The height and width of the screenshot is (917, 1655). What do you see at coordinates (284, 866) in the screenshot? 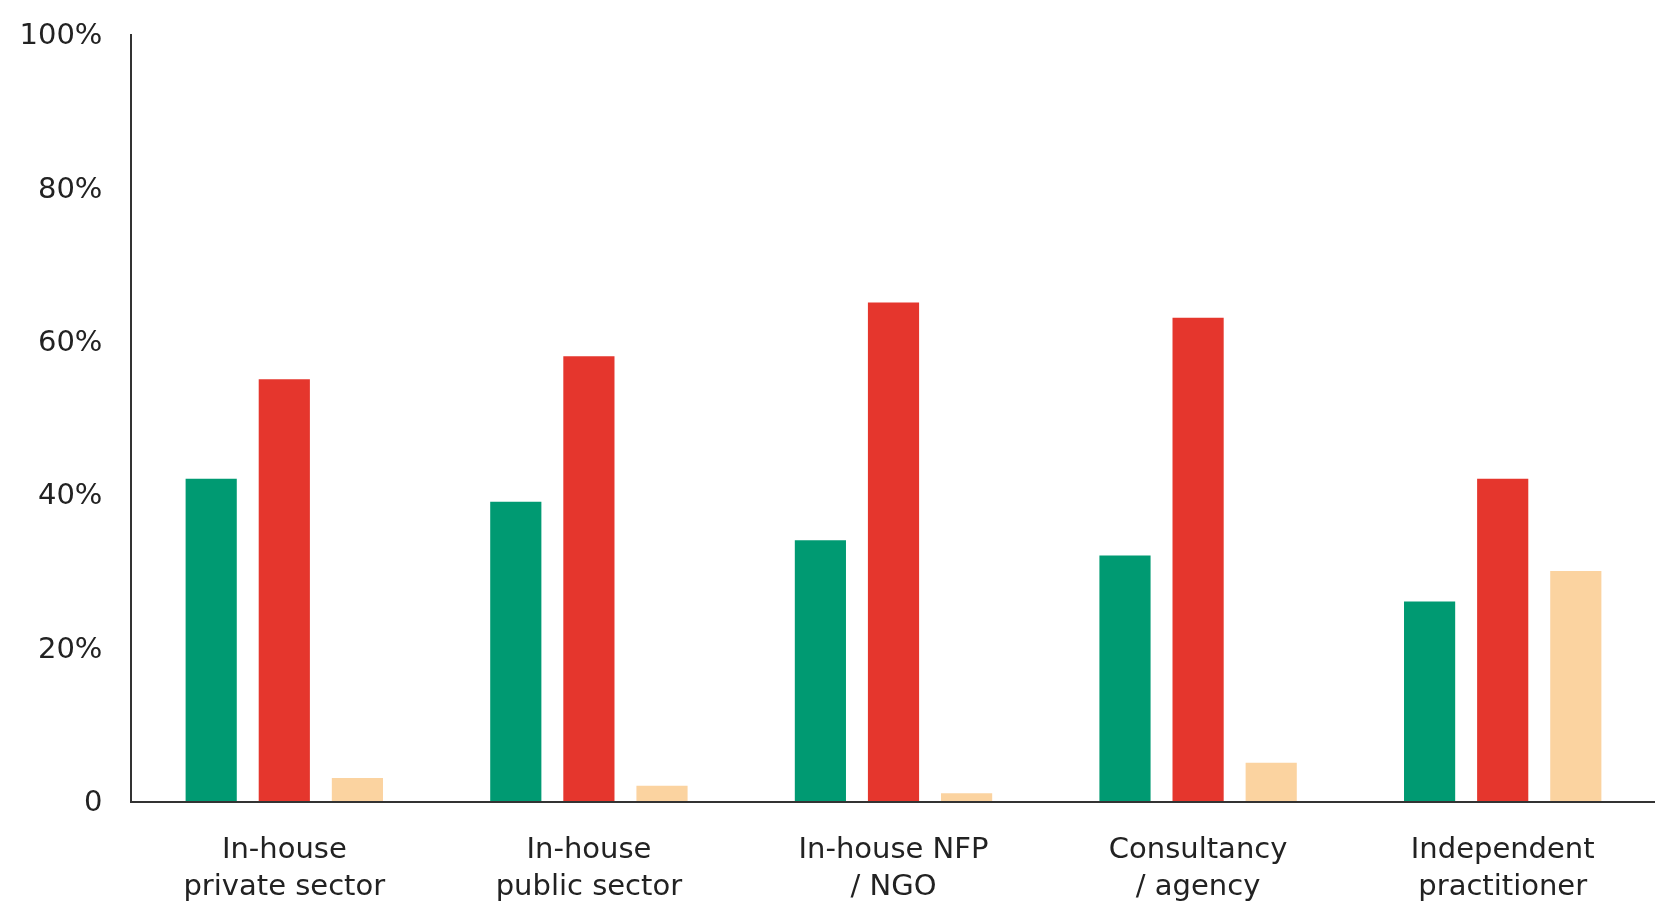
I see `x-tick-label: In-house private sector` at bounding box center [284, 866].